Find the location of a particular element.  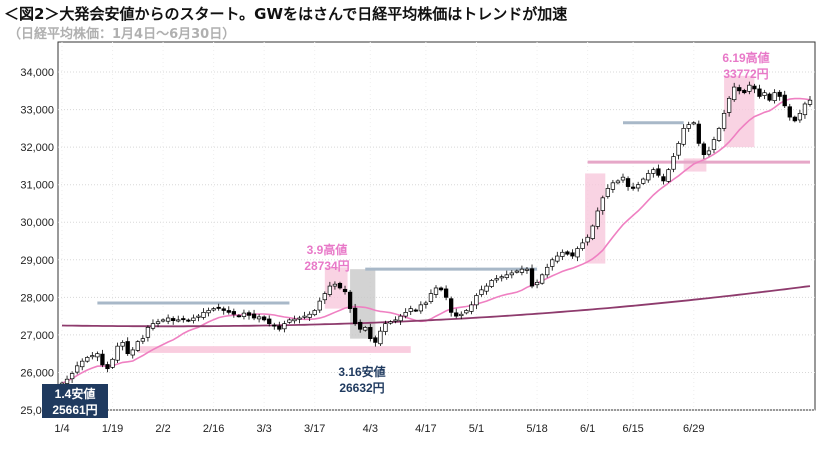

y-tick-label: 32,000 is located at coordinates (37, 148).